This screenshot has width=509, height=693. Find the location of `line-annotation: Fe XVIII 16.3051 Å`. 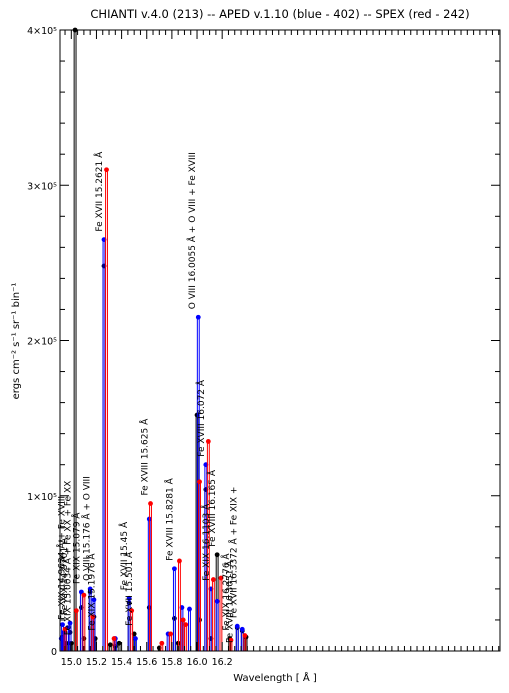

line-annotation: Fe XVIII 16.3051 Å is located at coordinates (230, 601).